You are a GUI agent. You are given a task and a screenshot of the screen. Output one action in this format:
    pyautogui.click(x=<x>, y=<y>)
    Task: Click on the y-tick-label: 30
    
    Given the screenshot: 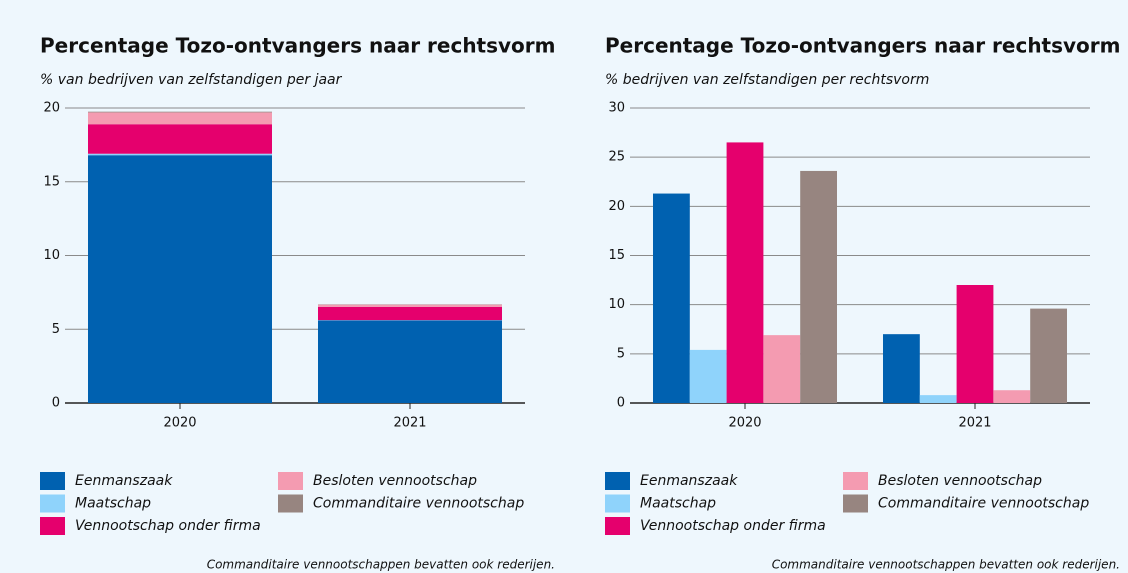 What is the action you would take?
    pyautogui.click(x=616, y=108)
    